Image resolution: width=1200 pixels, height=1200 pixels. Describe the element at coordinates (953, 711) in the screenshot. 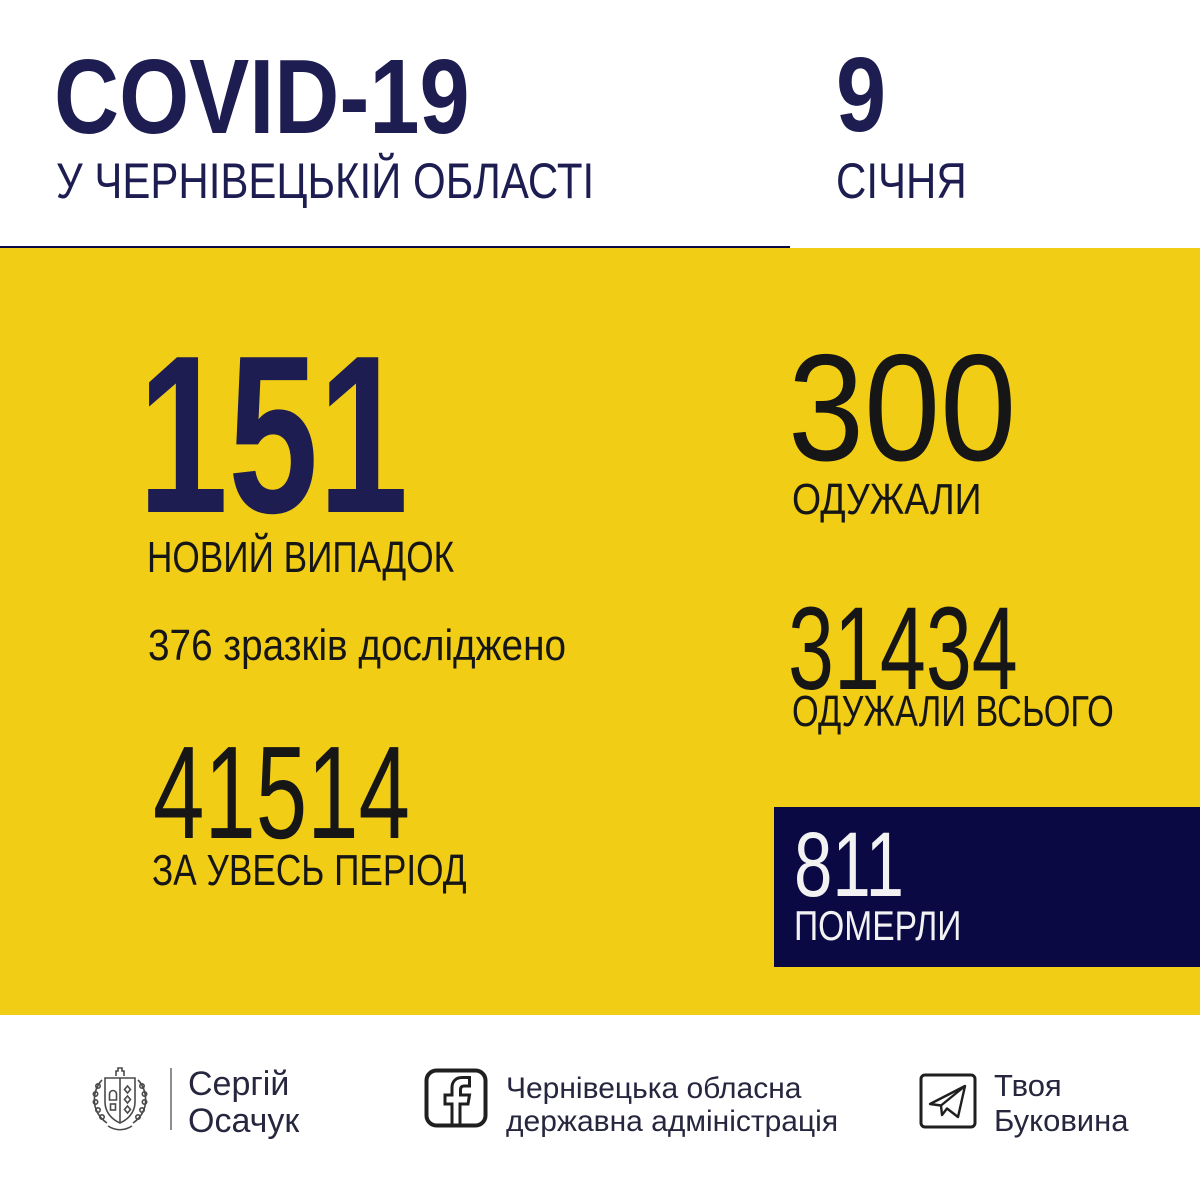

I see `recovered-total-label: ОДУЖАЛИ ВСЬОГО` at that location.